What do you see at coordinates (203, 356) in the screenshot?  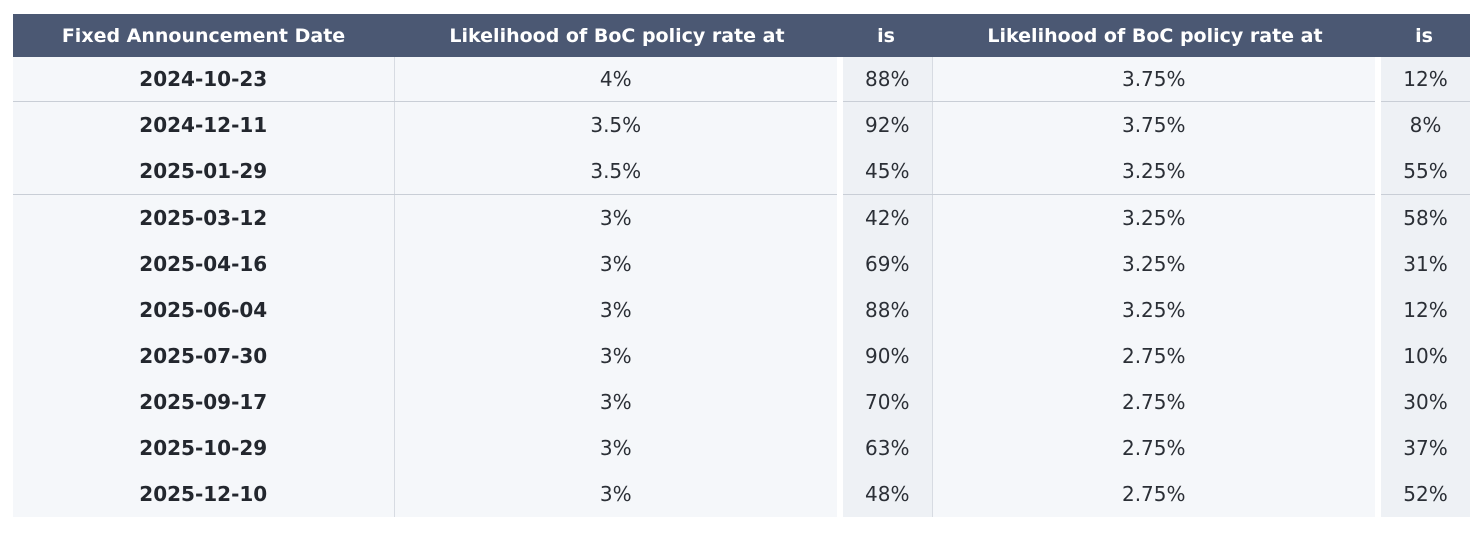 I see `cell-date: 2025-07-30` at bounding box center [203, 356].